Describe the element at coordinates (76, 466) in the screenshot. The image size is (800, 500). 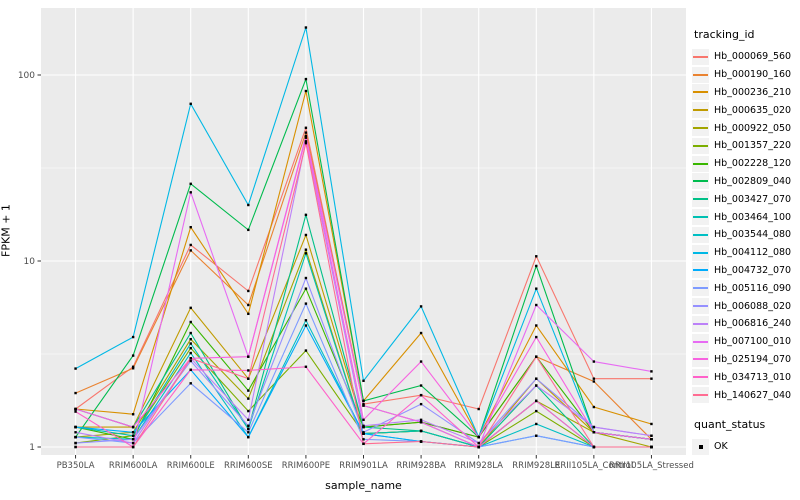
I see `x-tick-label: PB350LA` at that location.